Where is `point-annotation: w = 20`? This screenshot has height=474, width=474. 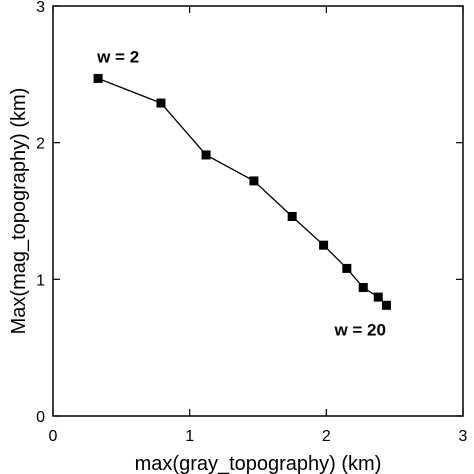
point-annotation: w = 20 is located at coordinates (359, 329).